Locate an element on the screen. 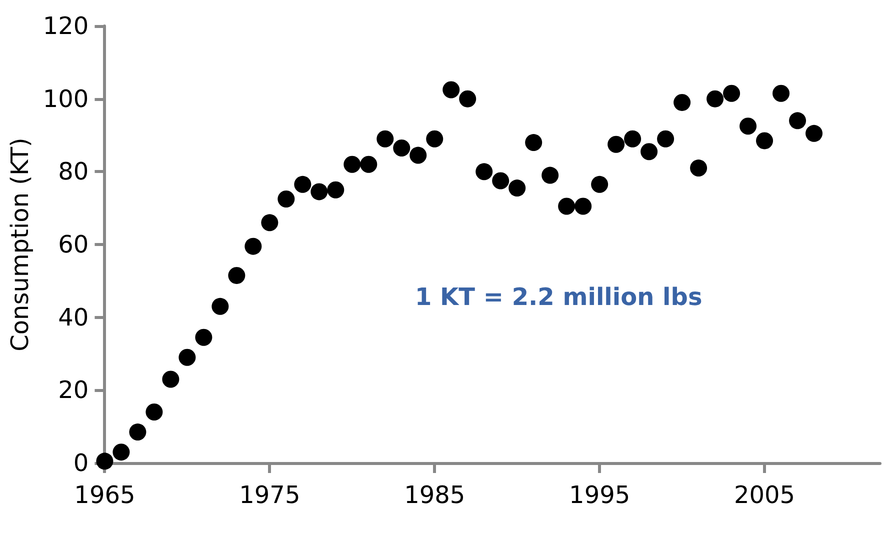 The image size is (884, 539). y-axis-title: Consumption (KT) is located at coordinates (20, 245).